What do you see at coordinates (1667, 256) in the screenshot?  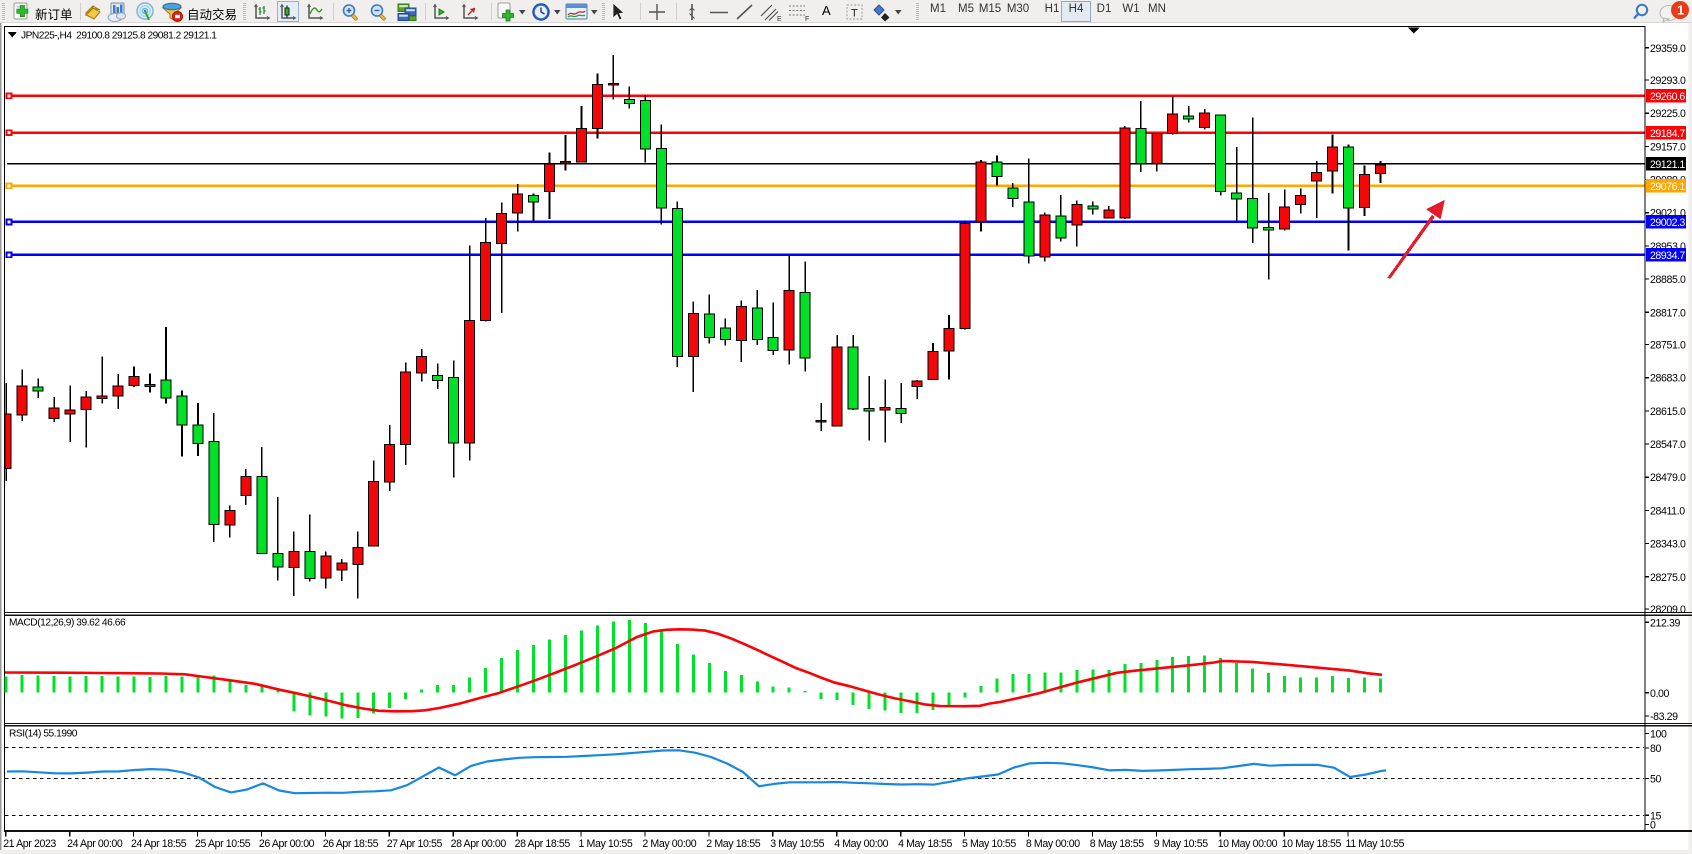 I see `svg-text: 28934.7` at bounding box center [1667, 256].